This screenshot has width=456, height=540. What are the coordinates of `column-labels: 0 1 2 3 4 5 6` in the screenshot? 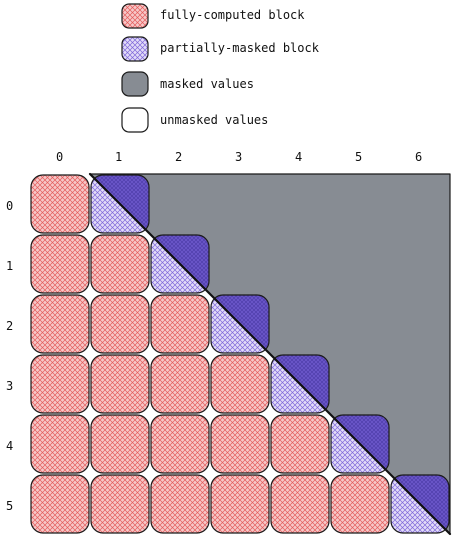 It's located at (239, 157).